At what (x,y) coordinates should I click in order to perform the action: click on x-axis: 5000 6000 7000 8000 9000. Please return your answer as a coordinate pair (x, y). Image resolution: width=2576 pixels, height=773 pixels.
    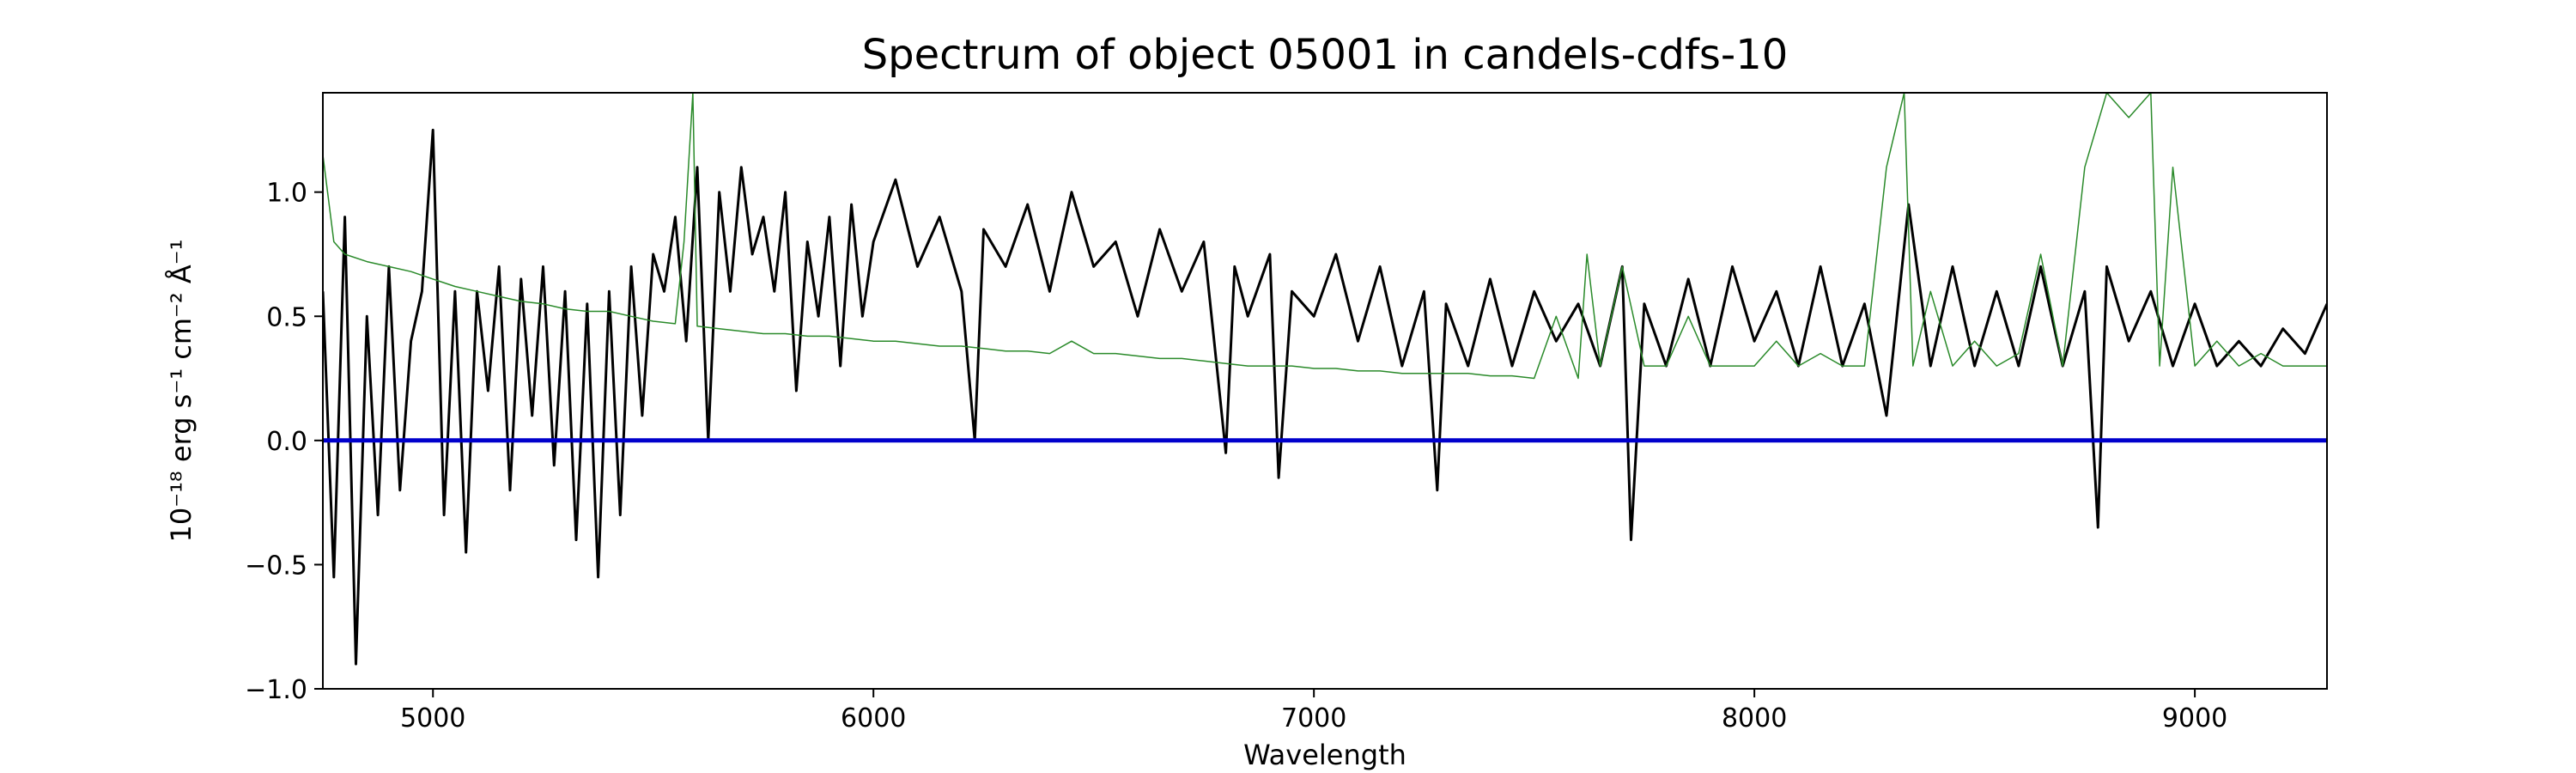
    Looking at the image, I should click on (1313, 711).